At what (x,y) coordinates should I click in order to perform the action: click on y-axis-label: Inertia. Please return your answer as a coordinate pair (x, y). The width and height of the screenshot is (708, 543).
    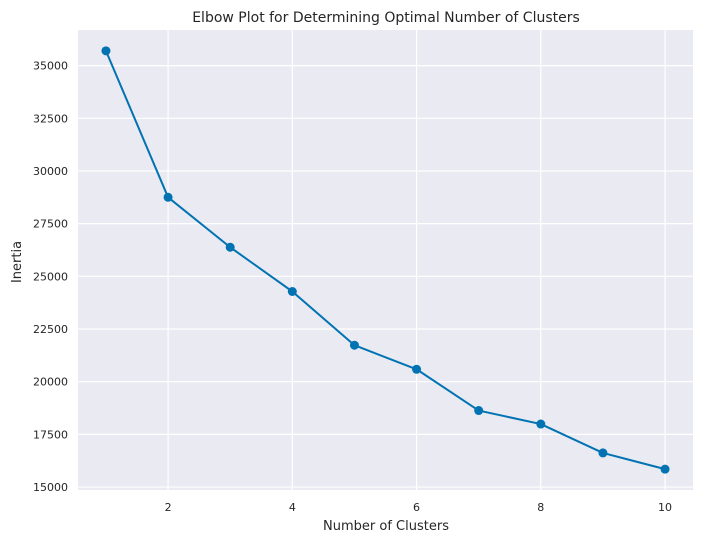
    Looking at the image, I should click on (17, 262).